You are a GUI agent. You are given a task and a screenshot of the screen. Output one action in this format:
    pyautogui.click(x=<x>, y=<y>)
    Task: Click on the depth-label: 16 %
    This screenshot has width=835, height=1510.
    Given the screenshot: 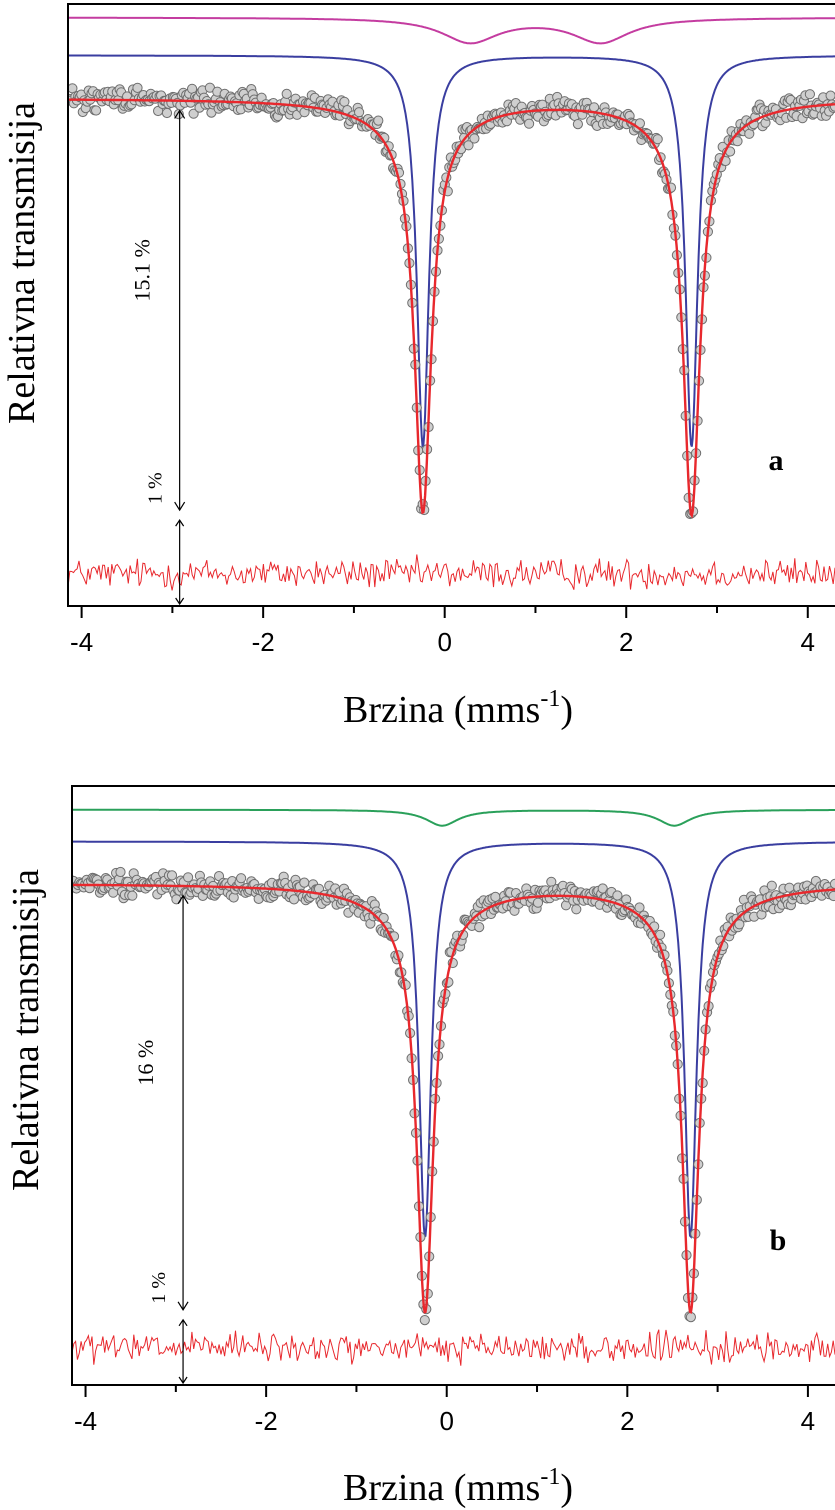 What is the action you would take?
    pyautogui.click(x=145, y=1063)
    